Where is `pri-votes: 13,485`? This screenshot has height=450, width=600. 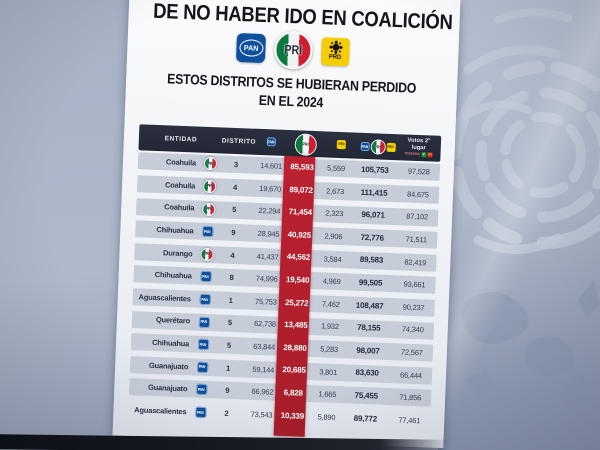 pri-votes: 13,485 is located at coordinates (296, 325).